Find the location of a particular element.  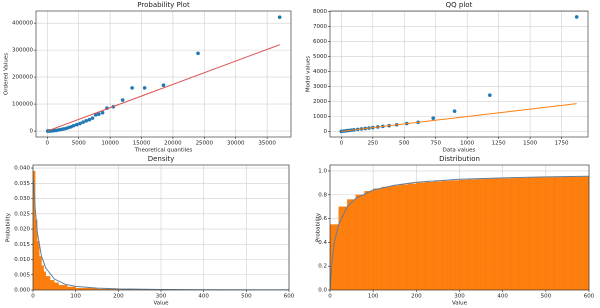

y-tick-label: 5000 is located at coordinates (320, 57).